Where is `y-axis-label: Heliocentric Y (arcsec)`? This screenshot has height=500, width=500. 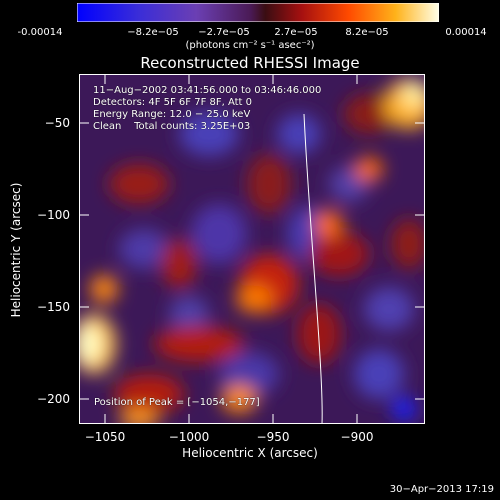 y-axis-label: Heliocentric Y (arcsec) is located at coordinates (16, 250).